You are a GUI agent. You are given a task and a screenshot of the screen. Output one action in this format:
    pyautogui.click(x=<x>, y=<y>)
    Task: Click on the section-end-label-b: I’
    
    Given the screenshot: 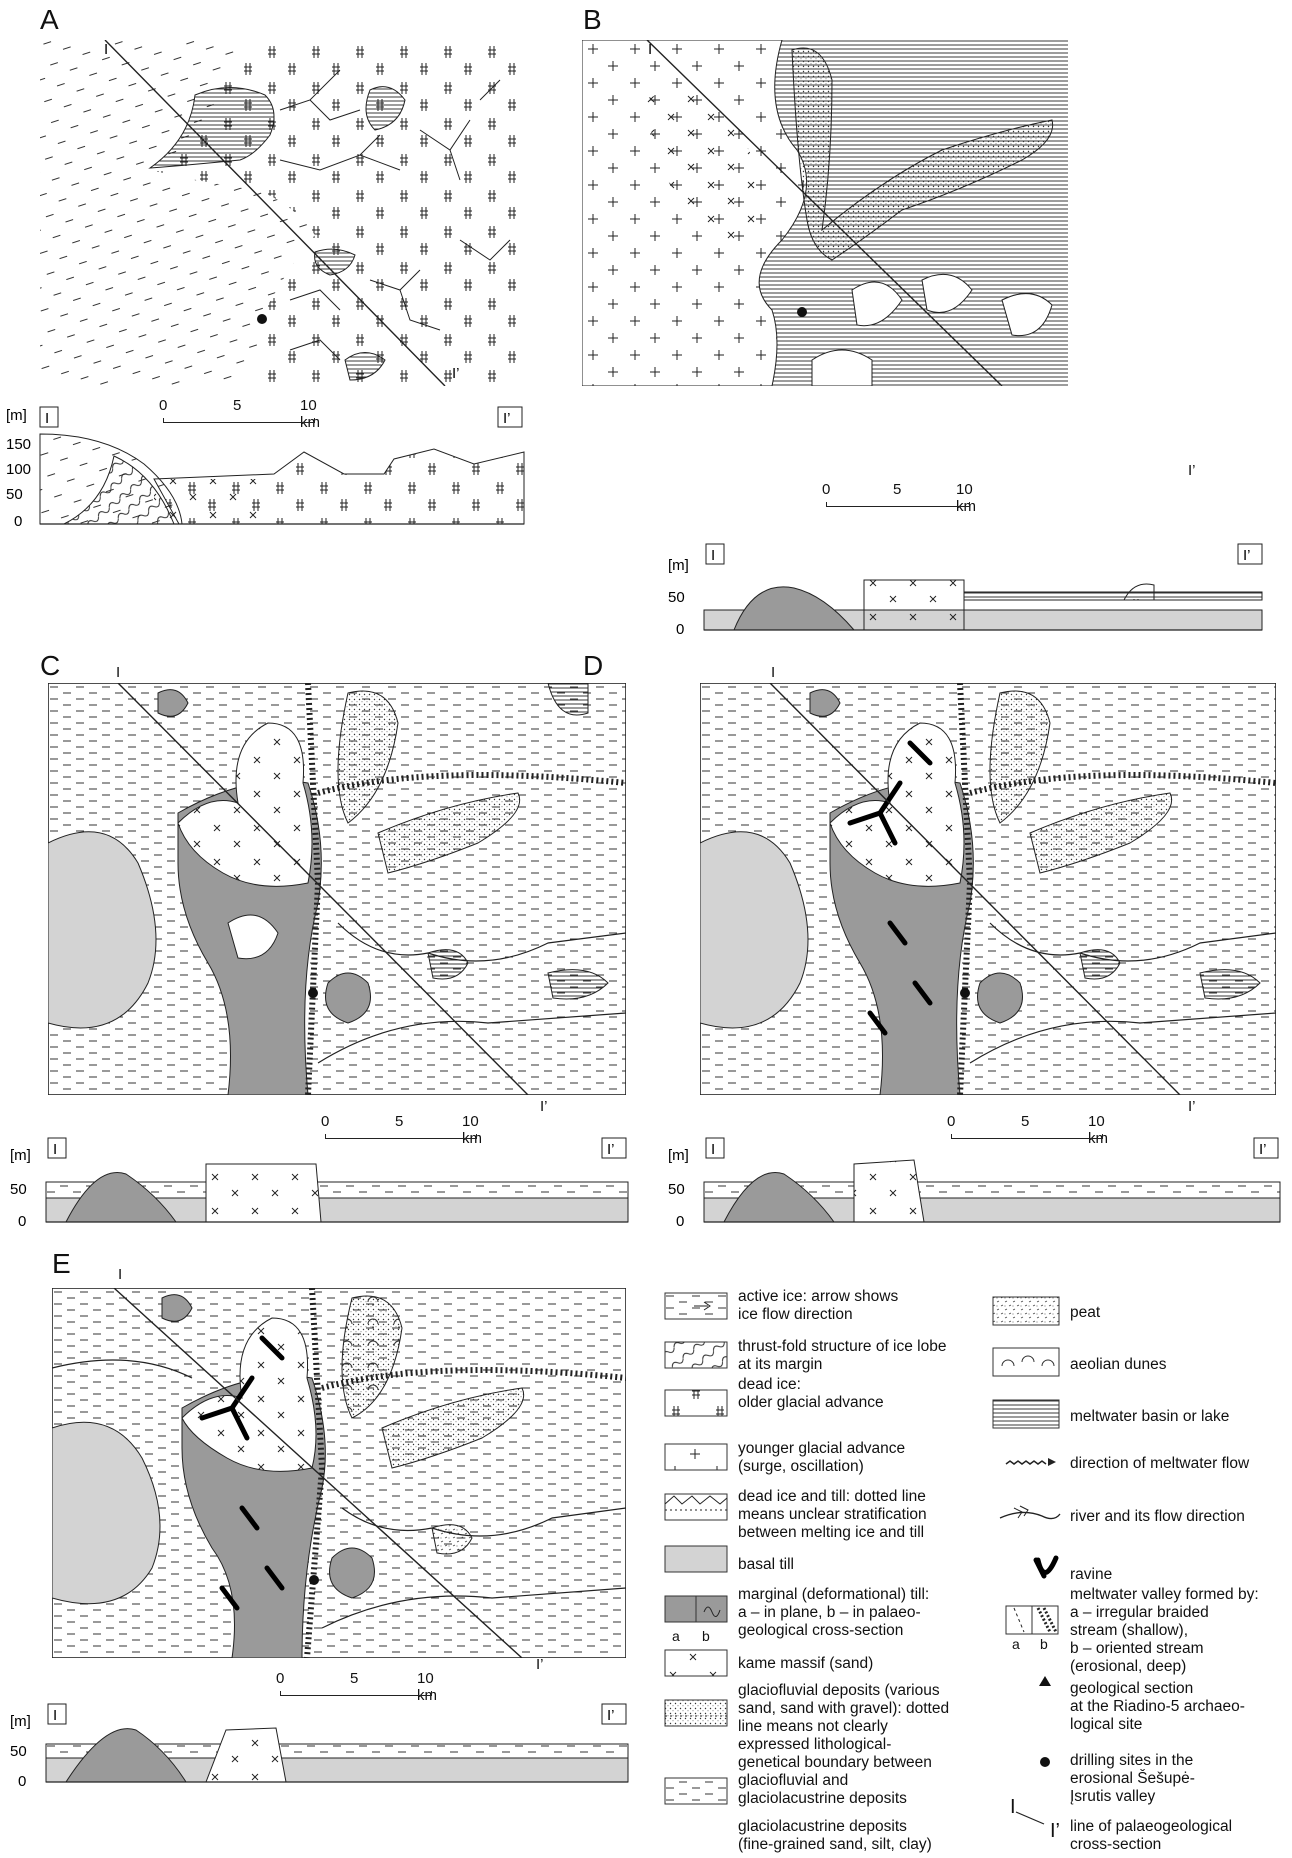 What is the action you would take?
    pyautogui.click(x=1192, y=470)
    